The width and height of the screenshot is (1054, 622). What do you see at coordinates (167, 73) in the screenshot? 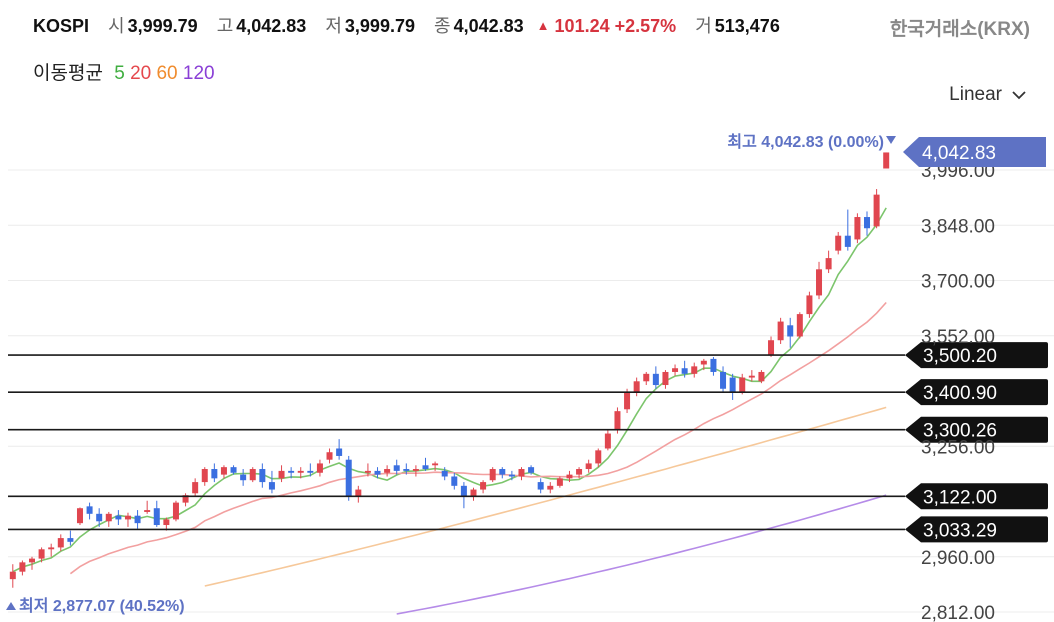
I see `ma-60-period: 60` at bounding box center [167, 73].